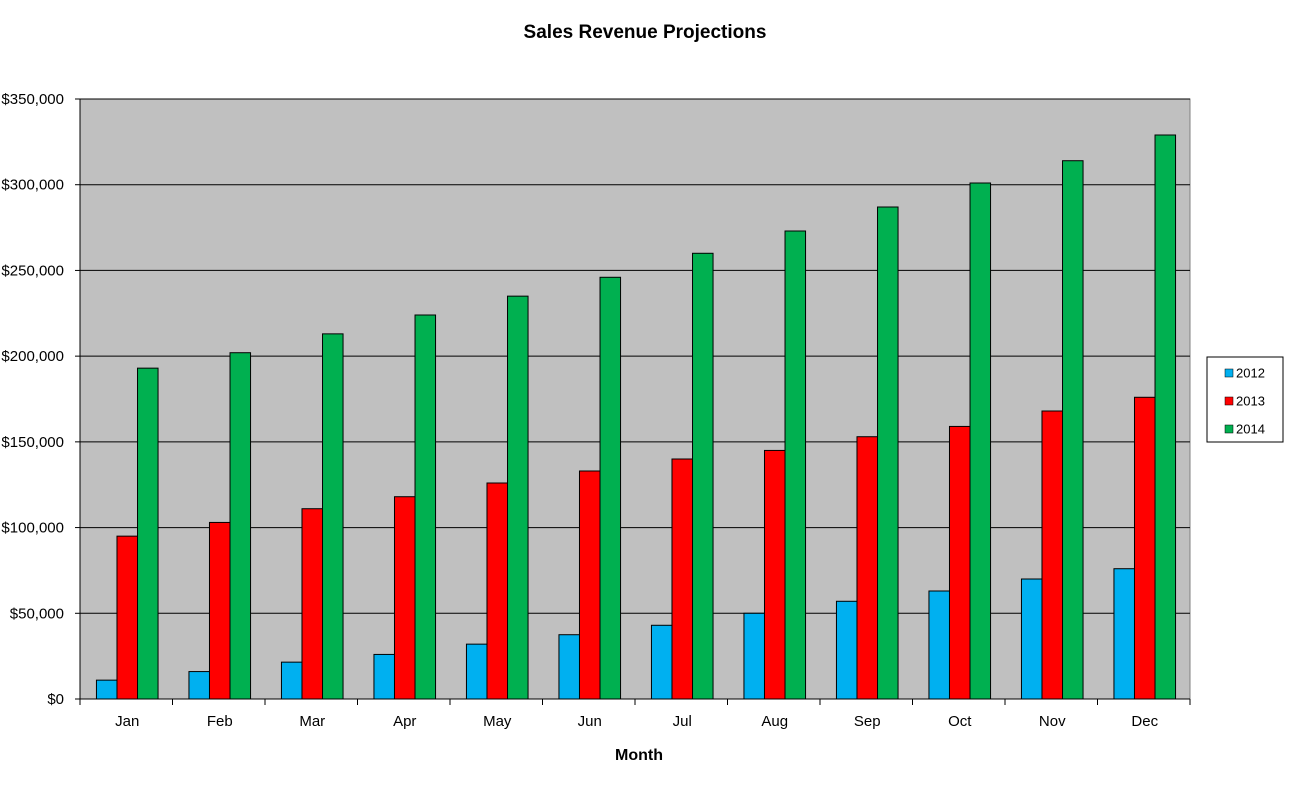 This screenshot has width=1290, height=787. I want to click on x-tick-label: Jan, so click(127, 721).